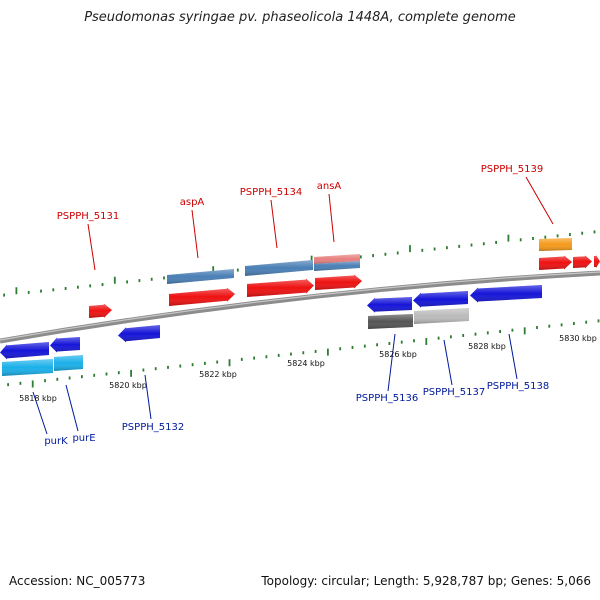 Image resolution: width=600 pixels, height=600 pixels. Describe the element at coordinates (139, 334) in the screenshot. I see `cds-PSPPH_5132-shading` at that location.